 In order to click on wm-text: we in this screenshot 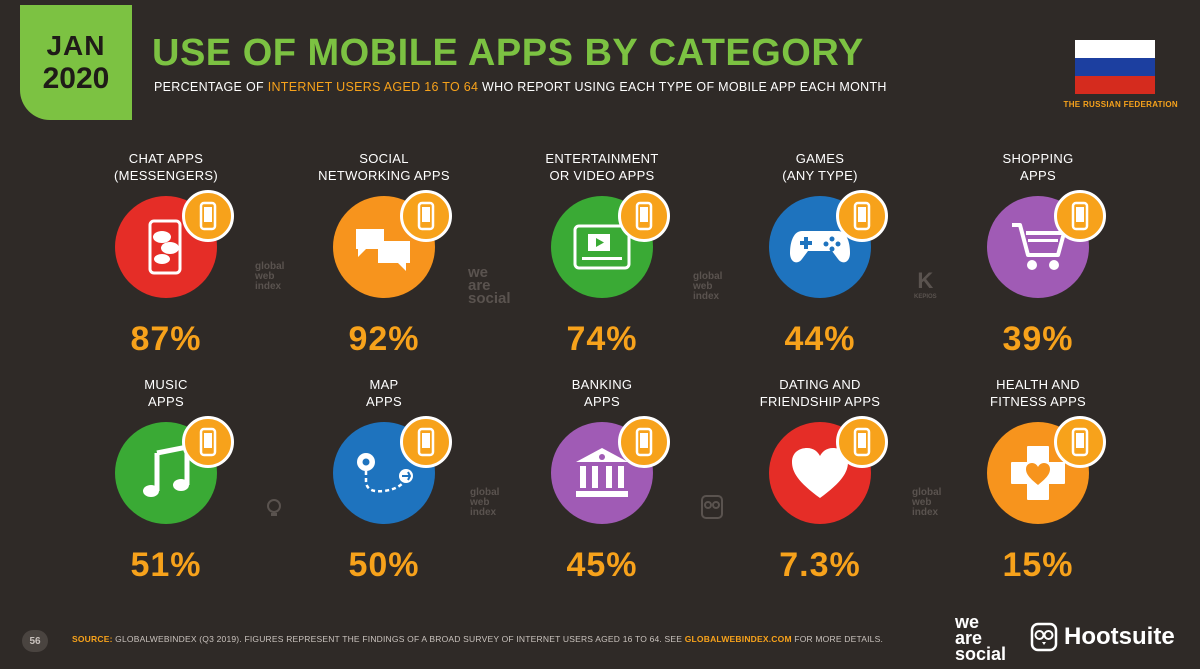, I will do `click(478, 272)`.